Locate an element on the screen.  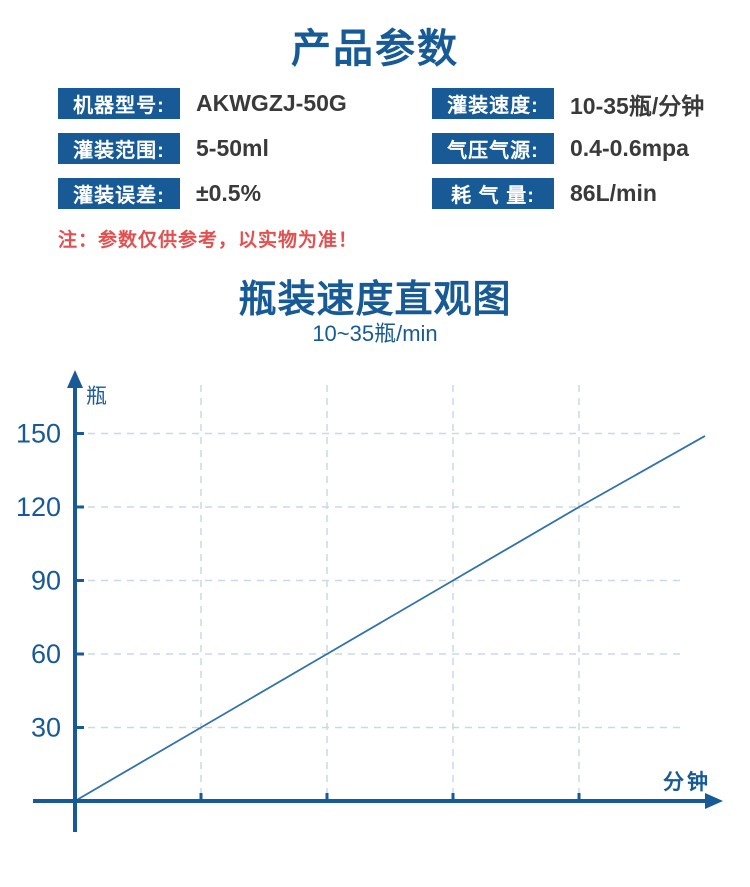
spec-label-filling-error: 灌装误差: is located at coordinates (119, 193).